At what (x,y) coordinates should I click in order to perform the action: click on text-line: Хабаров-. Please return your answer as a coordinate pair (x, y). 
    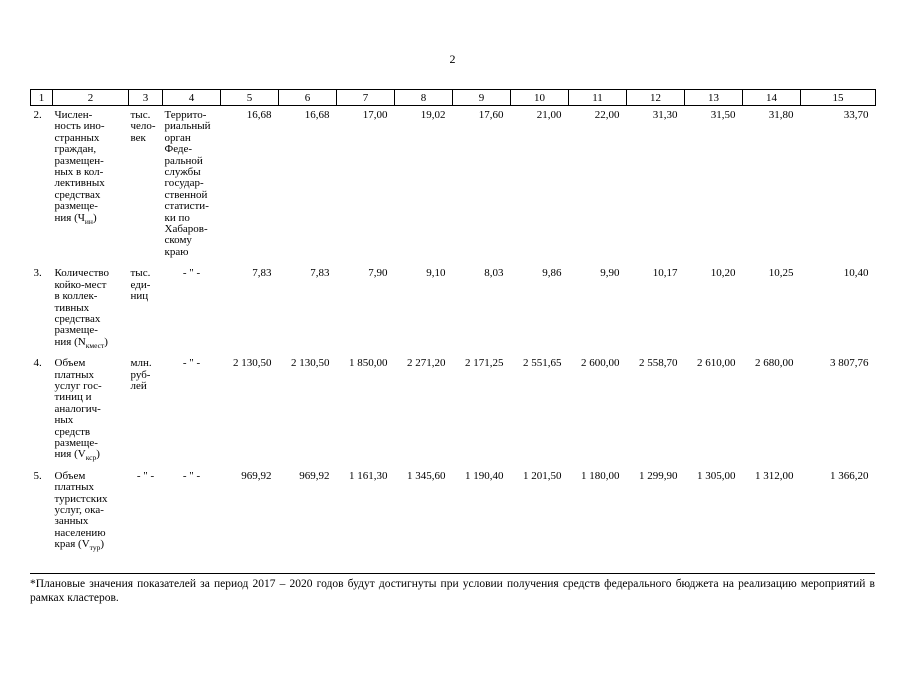
    Looking at the image, I should click on (186, 229).